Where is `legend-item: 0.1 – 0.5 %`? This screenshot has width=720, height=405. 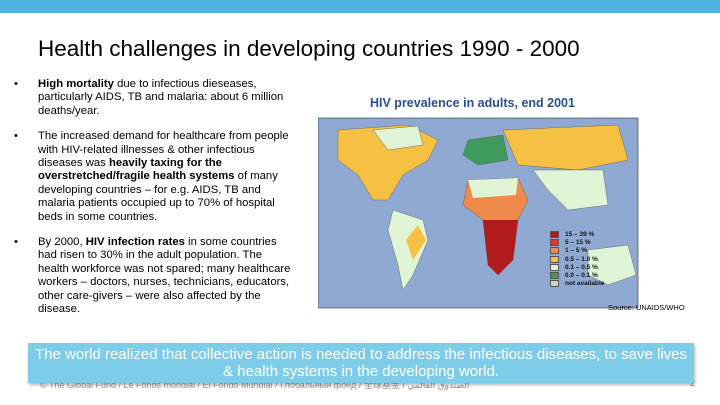
legend-item: 0.1 – 0.5 % is located at coordinates (577, 267).